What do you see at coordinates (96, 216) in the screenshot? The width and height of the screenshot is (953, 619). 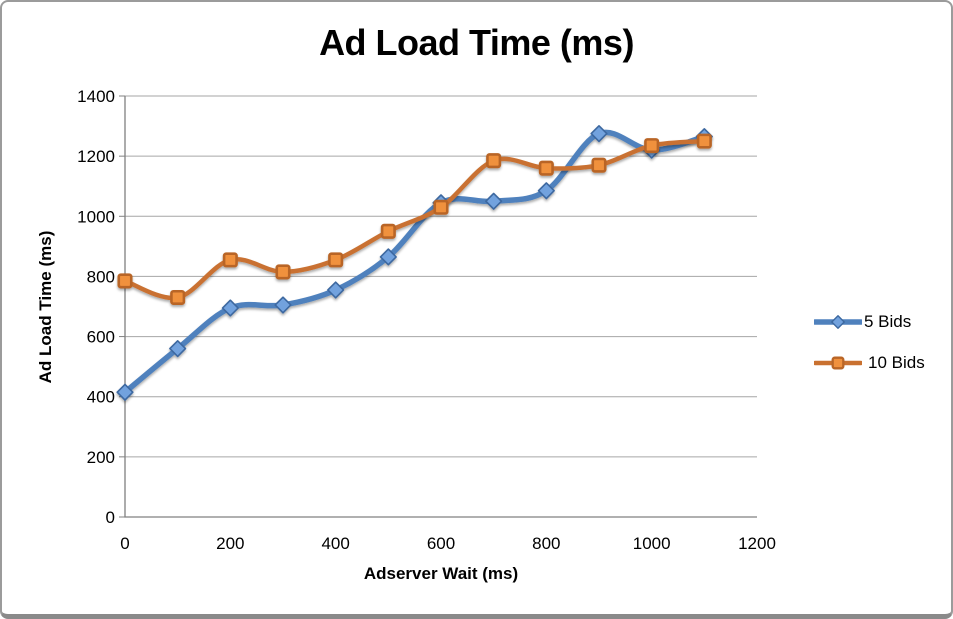 I see `y-tick-label: 1000` at bounding box center [96, 216].